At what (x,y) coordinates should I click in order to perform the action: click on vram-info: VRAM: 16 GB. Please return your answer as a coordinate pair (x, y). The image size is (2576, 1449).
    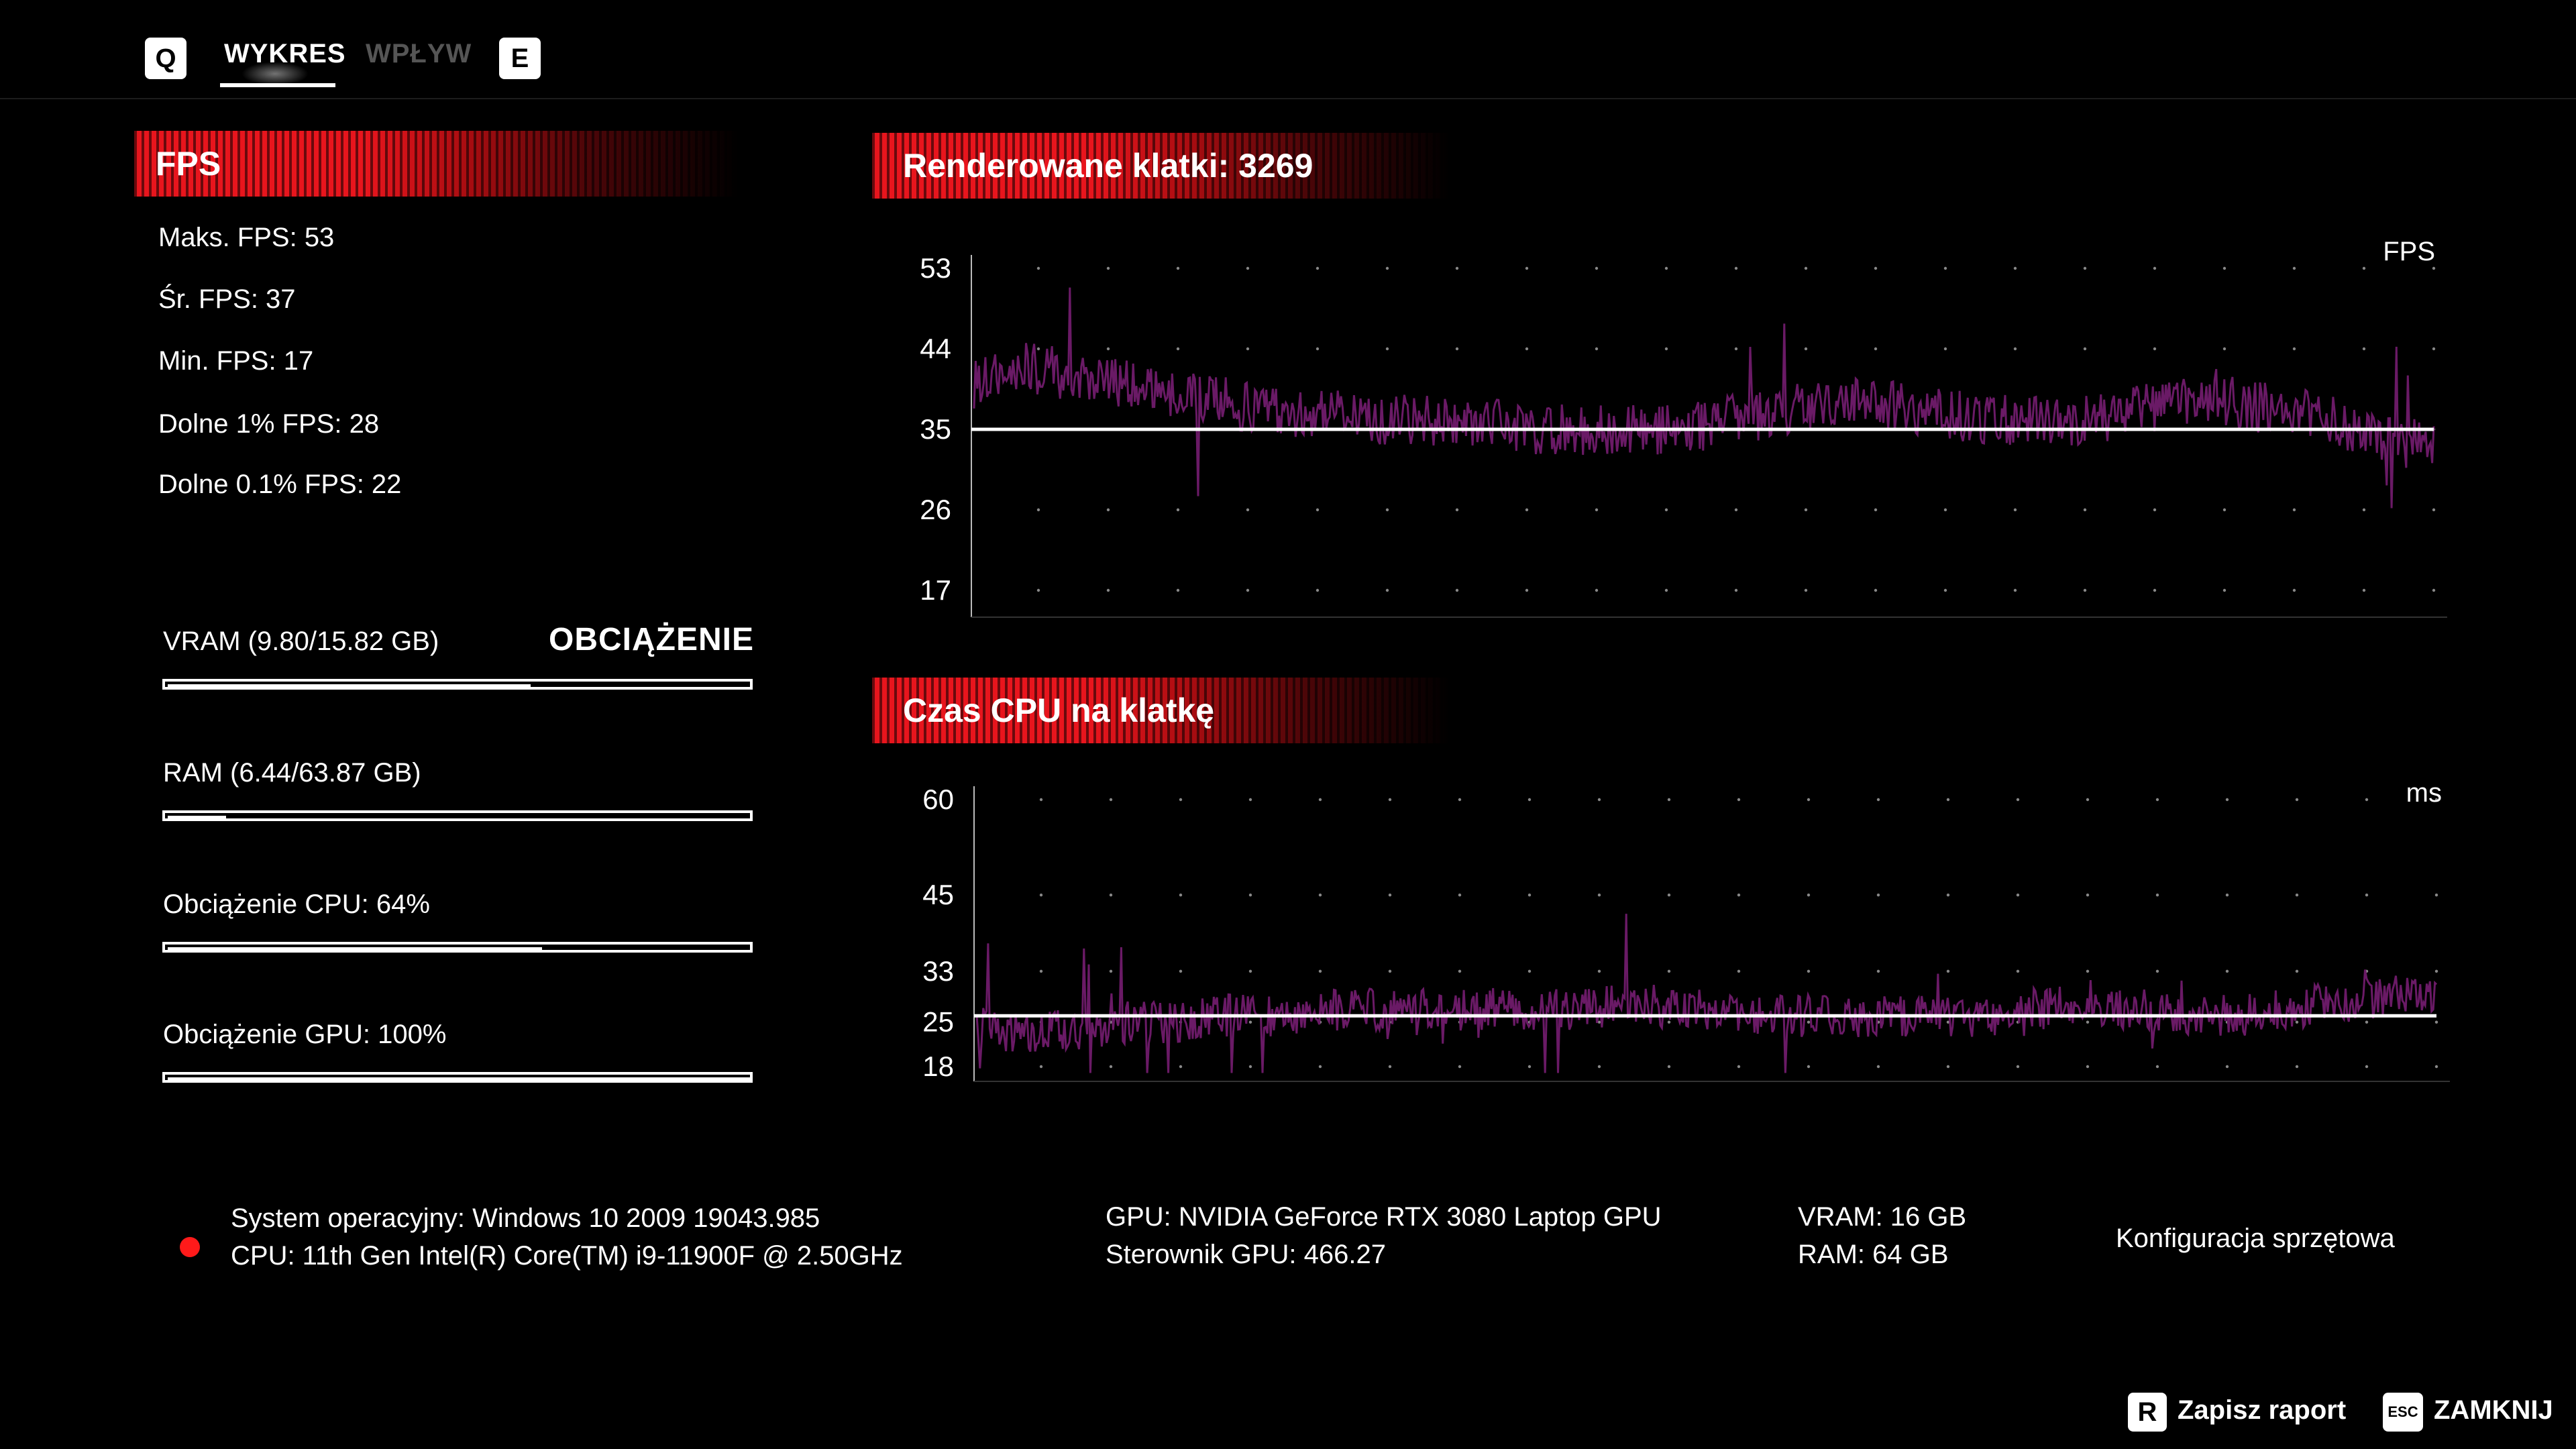
    Looking at the image, I should click on (1882, 1217).